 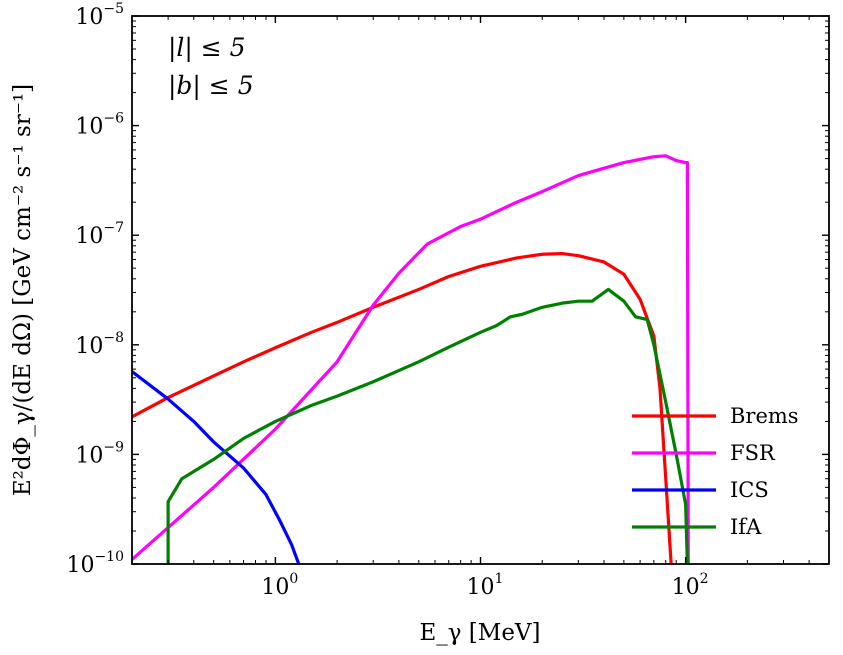 What do you see at coordinates (485, 585) in the screenshot?
I see `x-tick-label: 10¹` at bounding box center [485, 585].